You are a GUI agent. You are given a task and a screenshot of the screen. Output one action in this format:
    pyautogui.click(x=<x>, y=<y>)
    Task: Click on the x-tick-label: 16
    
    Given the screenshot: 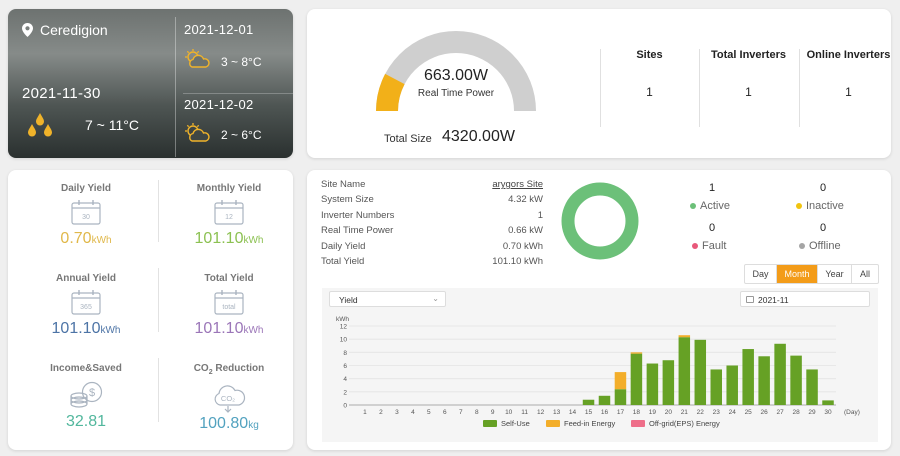 What is the action you would take?
    pyautogui.click(x=605, y=412)
    